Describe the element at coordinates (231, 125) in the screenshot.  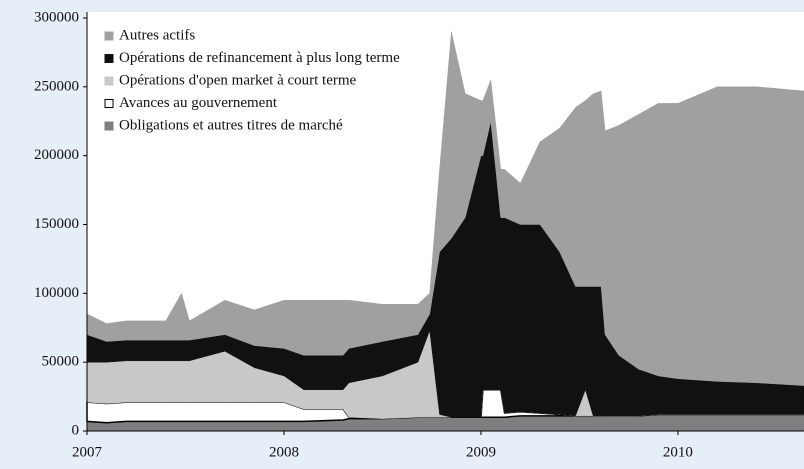
I see `legend-label: Obligations et autres titres de marché` at that location.